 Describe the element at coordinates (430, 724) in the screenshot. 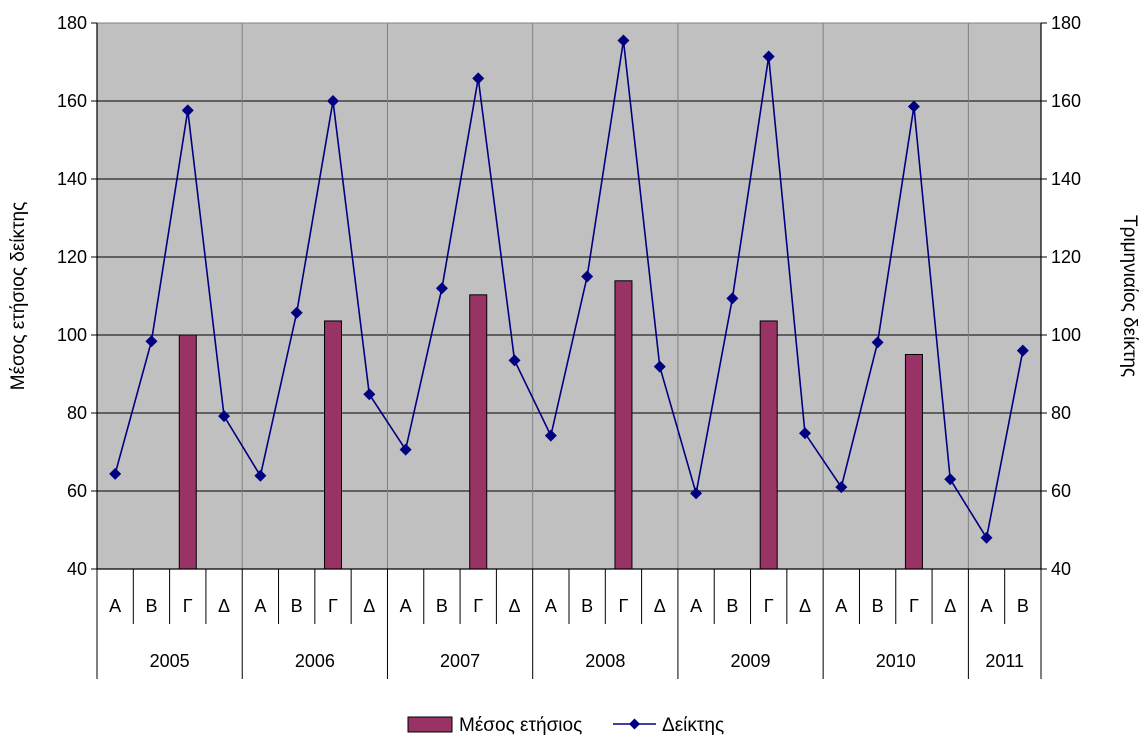

I see `legend-bar-swatch` at that location.